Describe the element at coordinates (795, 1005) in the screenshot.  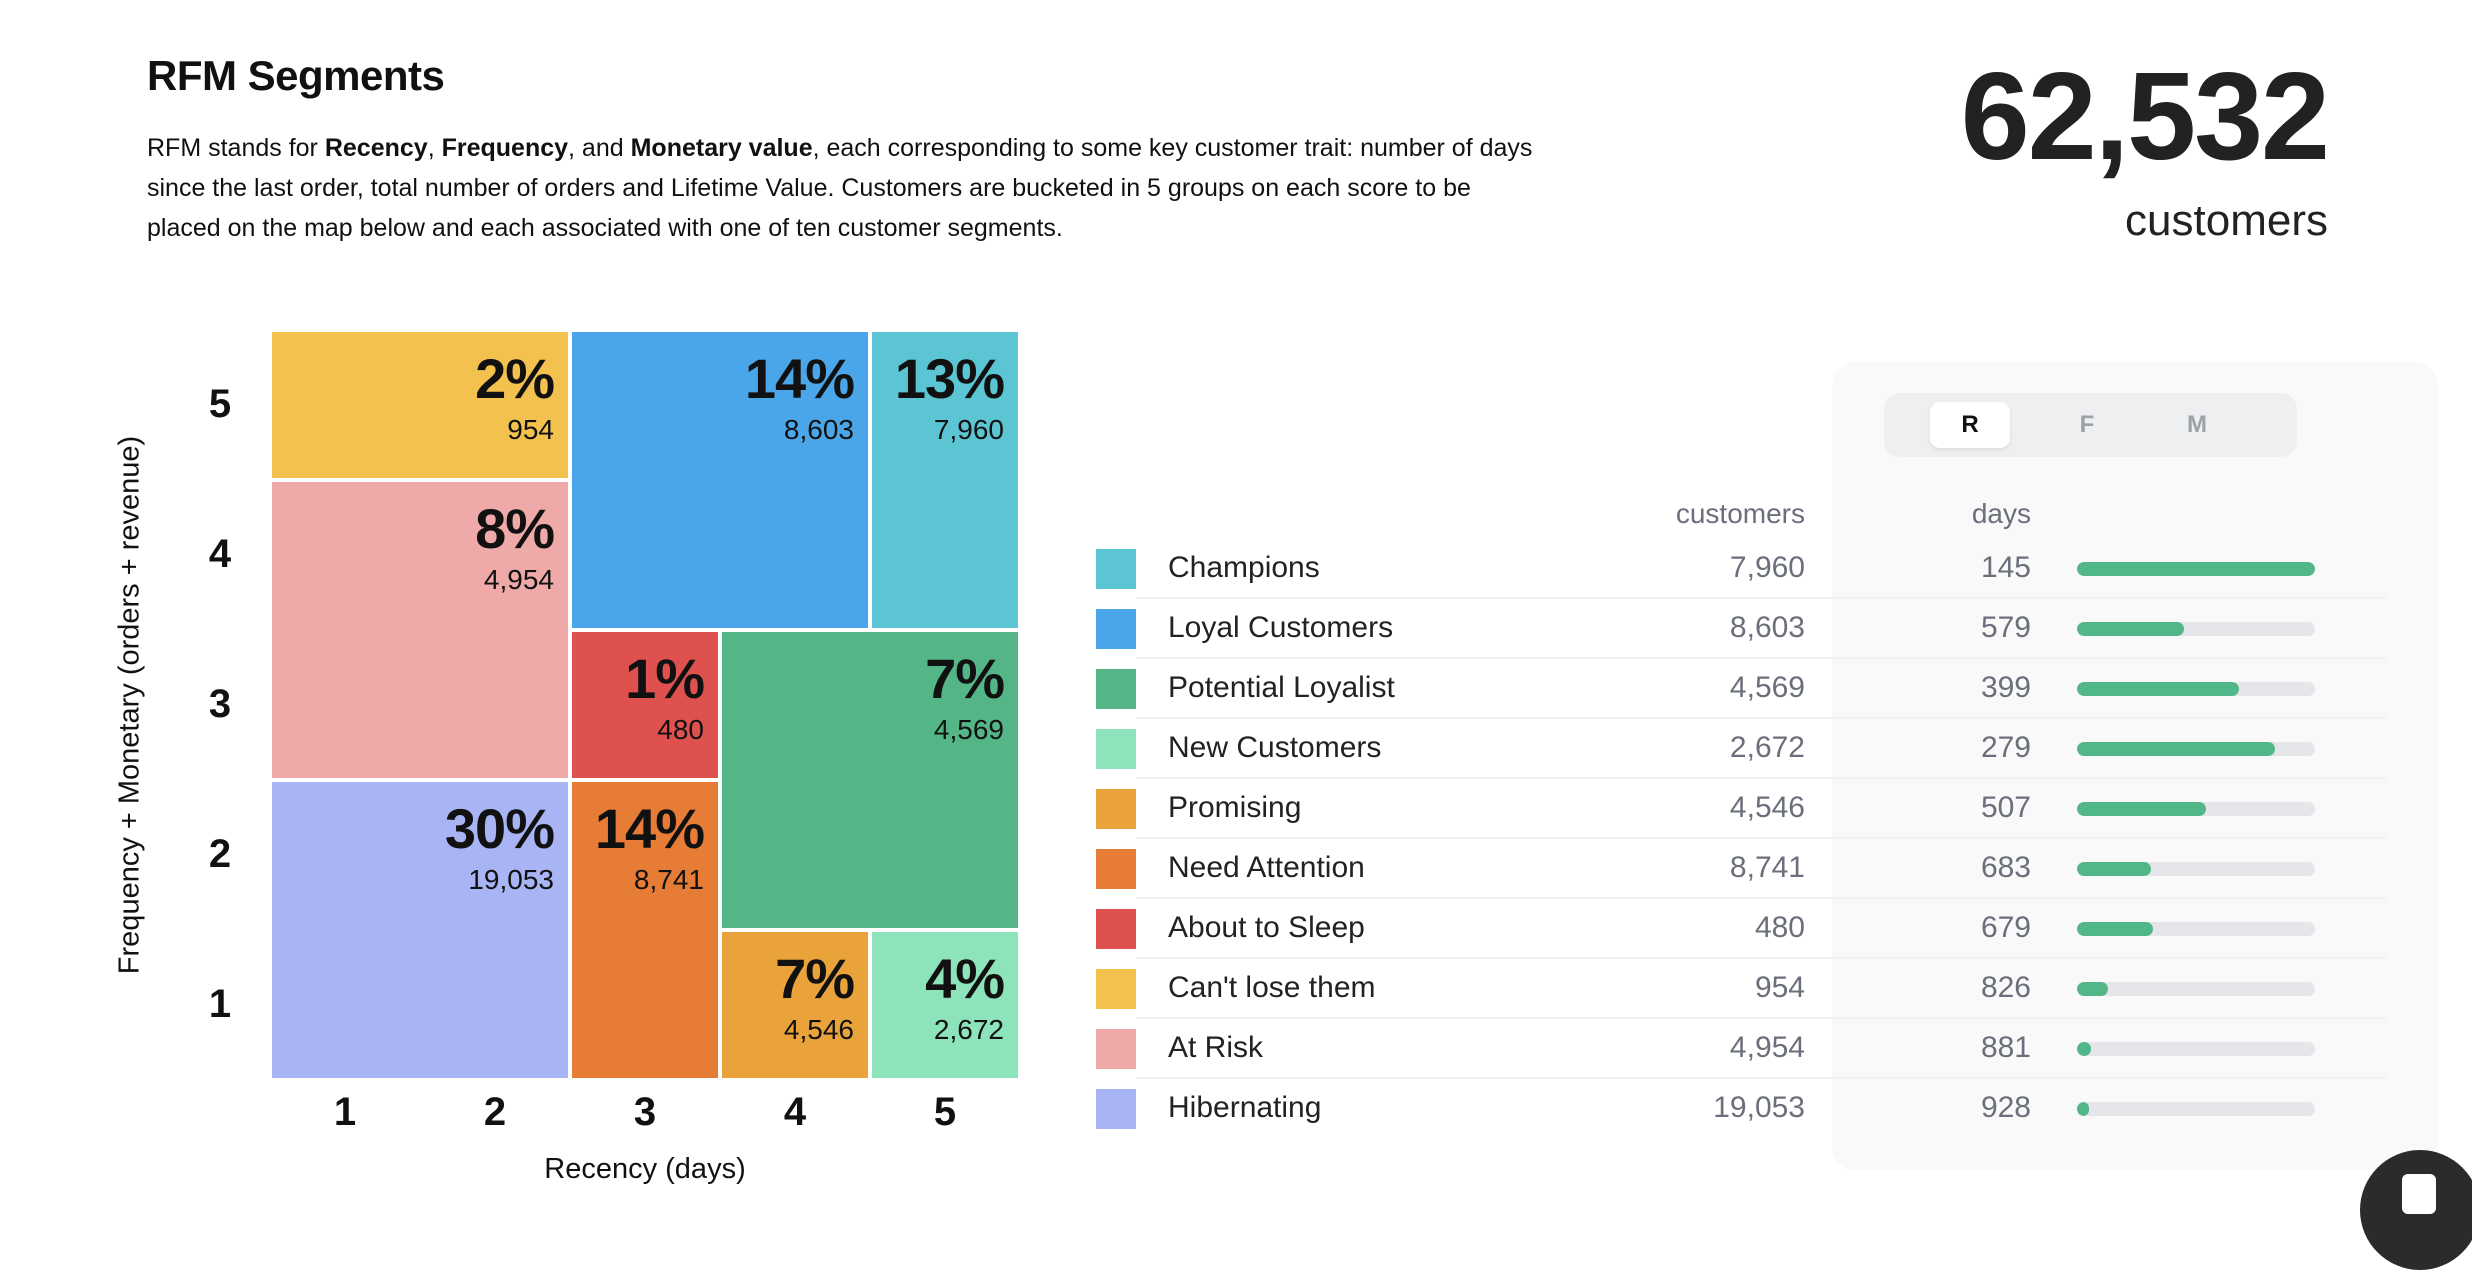
I see `segment-cell: 7% 4,546` at that location.